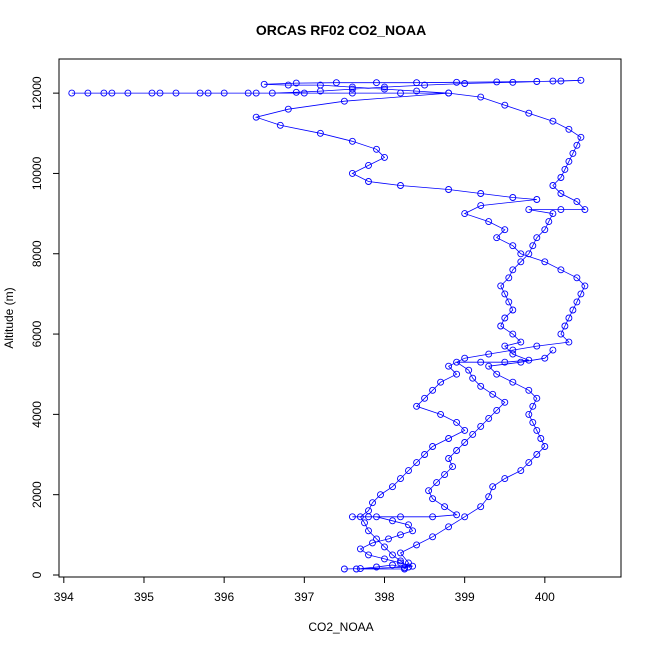 The width and height of the screenshot is (650, 650). Describe the element at coordinates (45, 327) in the screenshot. I see `y-axis: 0 2000 4000 6000 8000 10000 12000` at that location.